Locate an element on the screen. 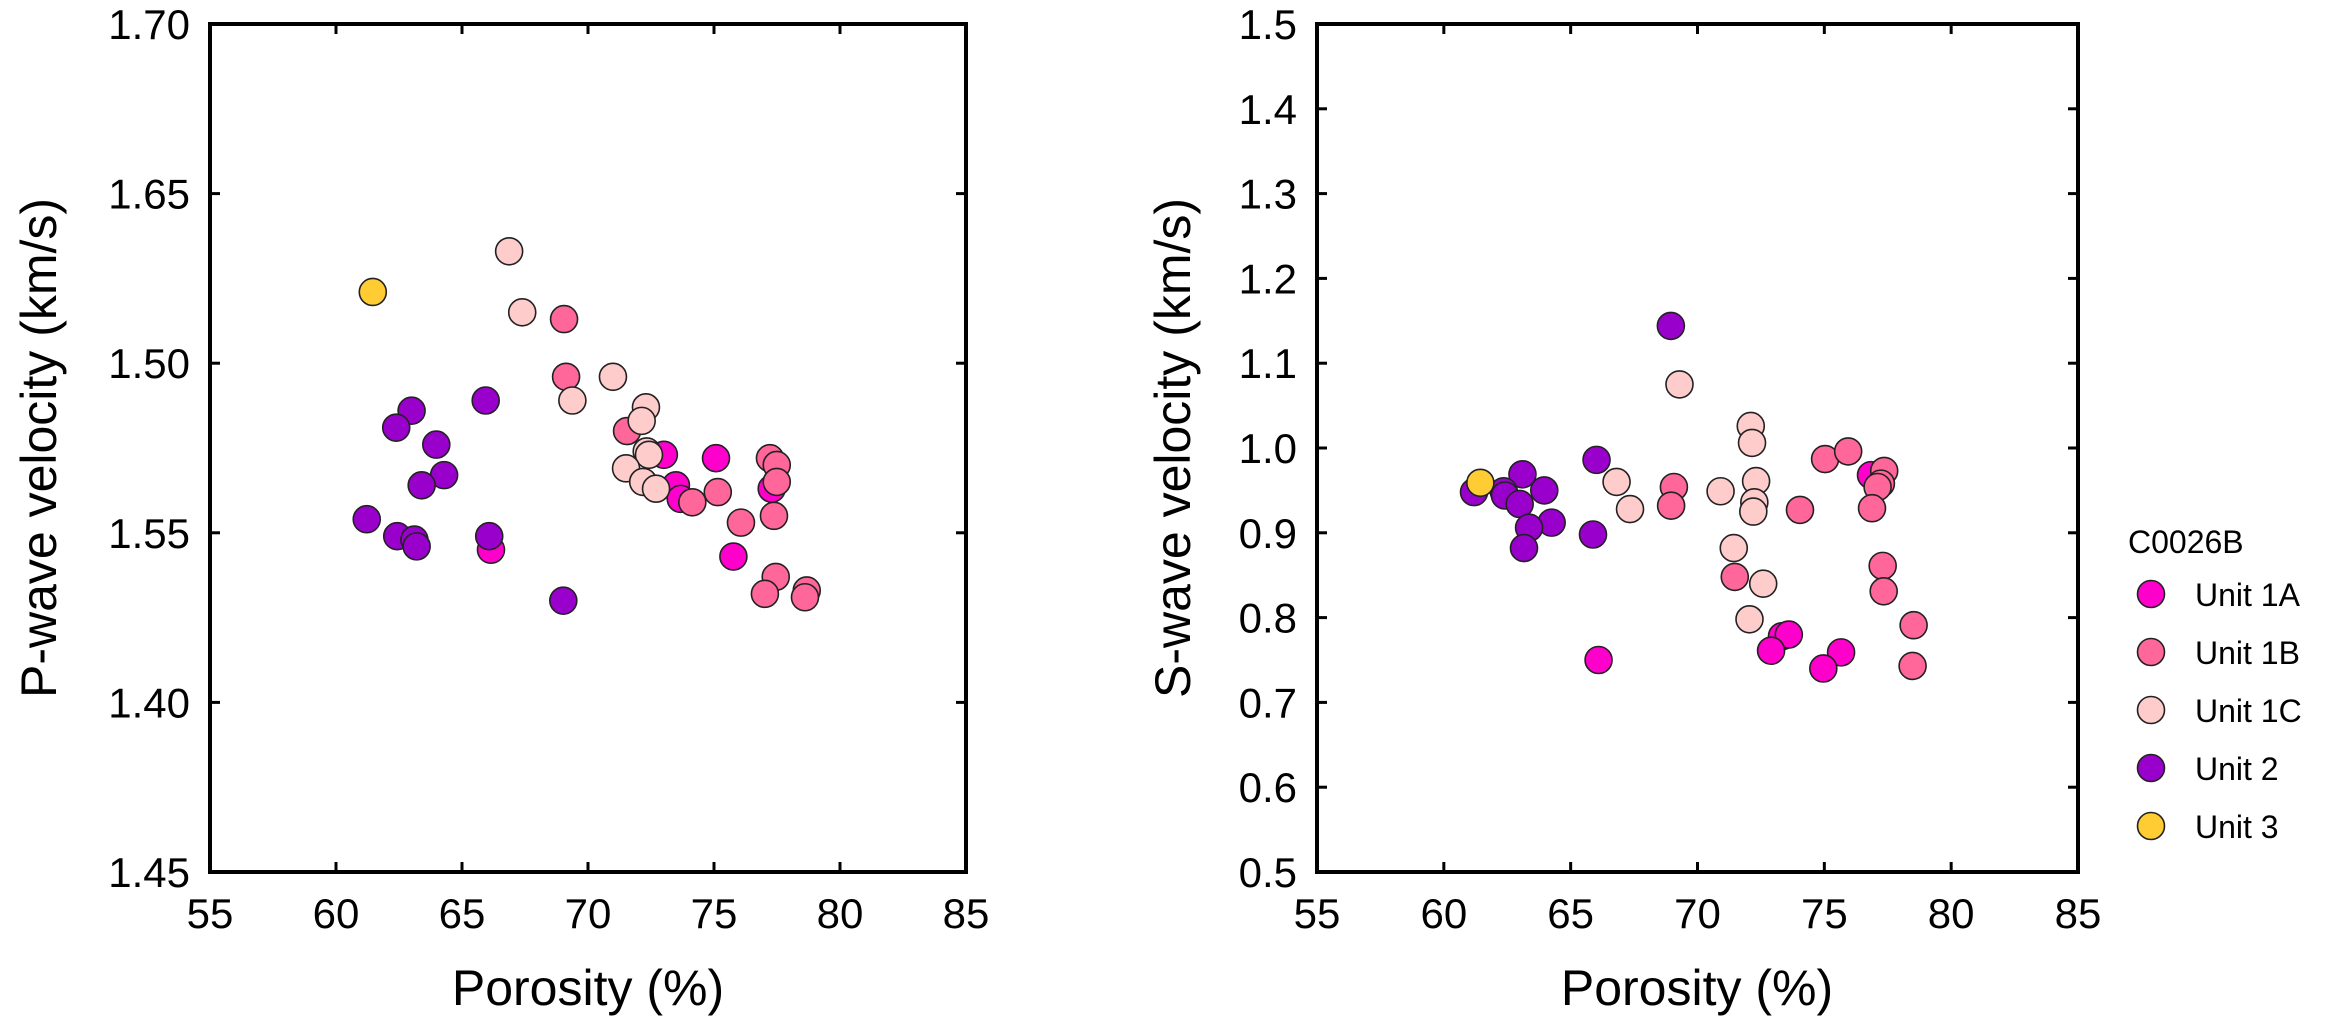  legend-marker-unit-1a is located at coordinates (2151, 594).